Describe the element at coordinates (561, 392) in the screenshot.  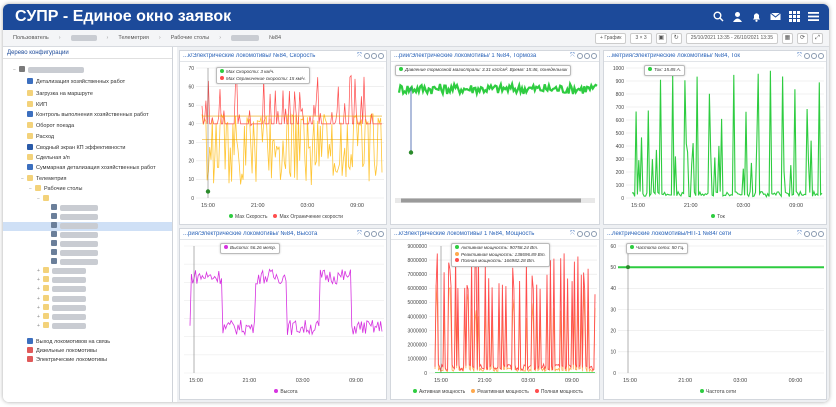
I see `legend-item: Полная мощность` at that location.